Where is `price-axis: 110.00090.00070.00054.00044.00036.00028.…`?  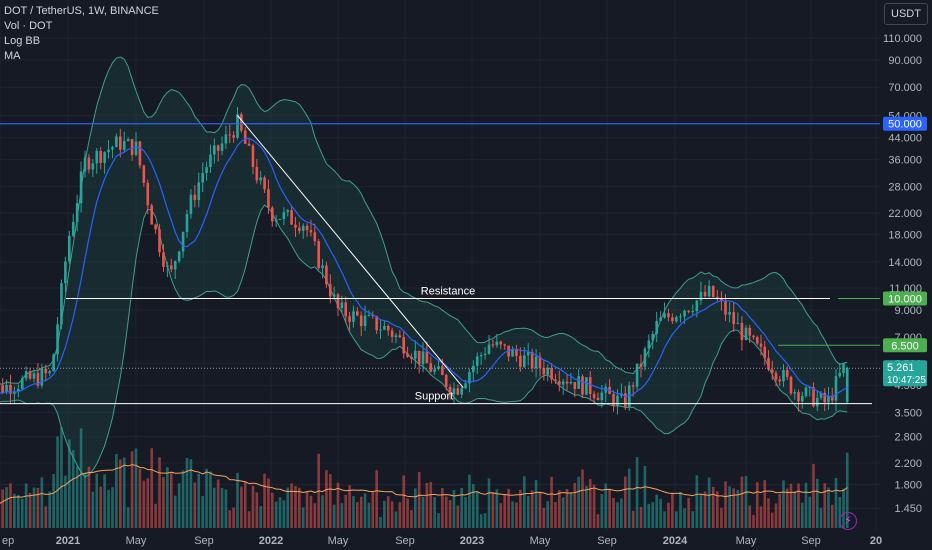 price-axis: 110.00090.00070.00054.00044.00036.00028.… is located at coordinates (905, 274).